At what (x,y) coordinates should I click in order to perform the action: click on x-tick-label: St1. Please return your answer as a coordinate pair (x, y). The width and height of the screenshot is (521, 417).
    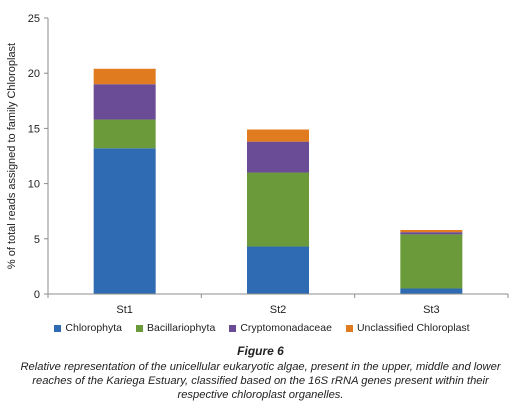
    Looking at the image, I should click on (124, 310).